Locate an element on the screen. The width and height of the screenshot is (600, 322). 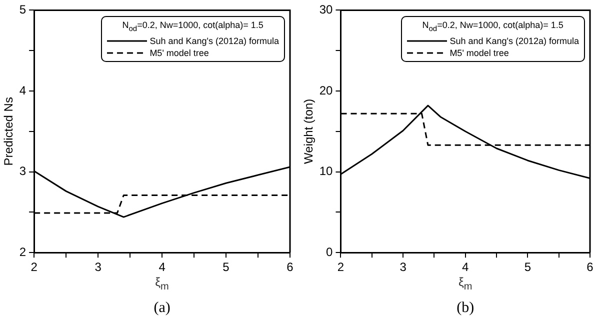
y-tick-label: 10 is located at coordinates (326, 171).